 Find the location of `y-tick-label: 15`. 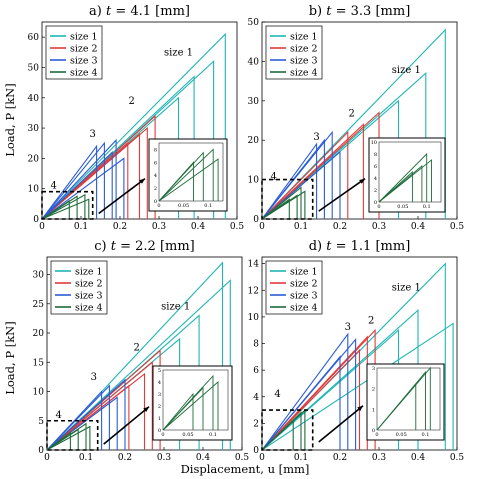

y-tick-label: 15 is located at coordinates (39, 363).